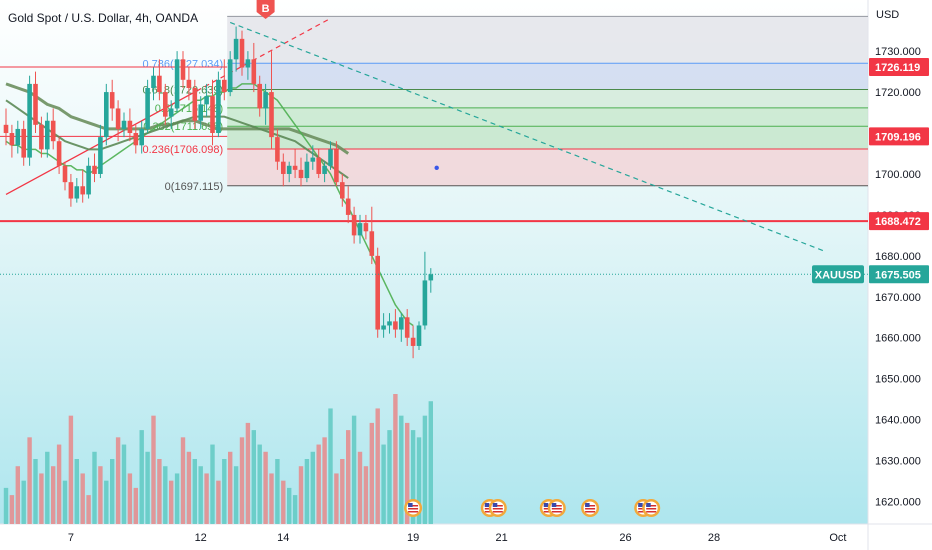  I want to click on price-label-text: 1709.196, so click(898, 137).